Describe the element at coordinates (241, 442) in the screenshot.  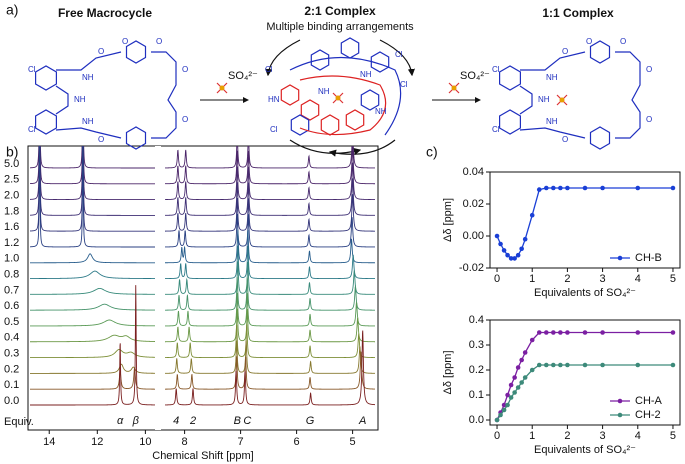
I see `x-tick-label: 7` at that location.